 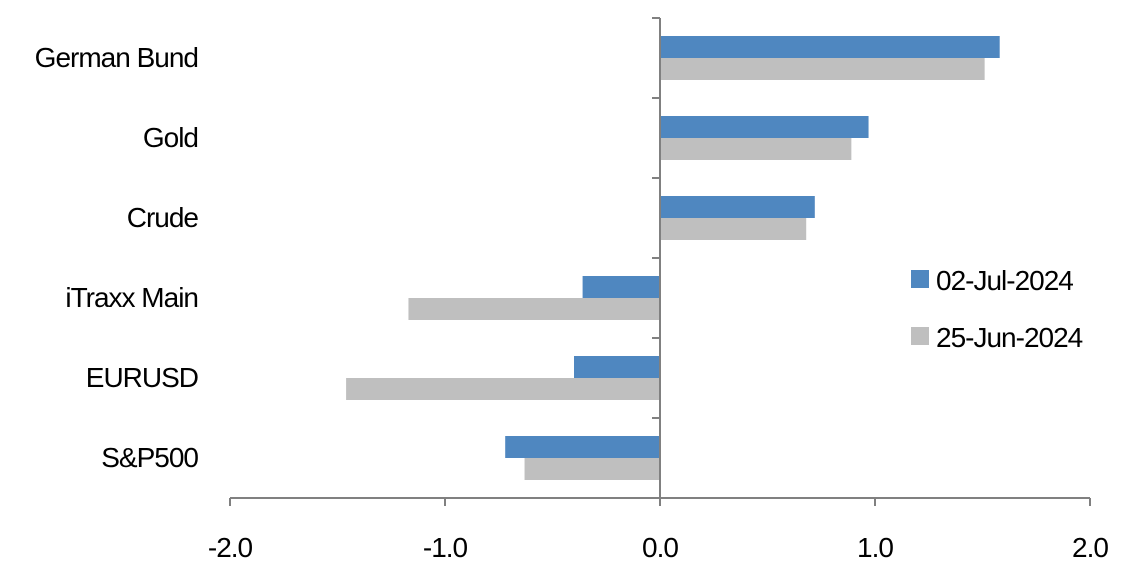 I want to click on category-label: iTraxx Main, so click(x=131, y=297).